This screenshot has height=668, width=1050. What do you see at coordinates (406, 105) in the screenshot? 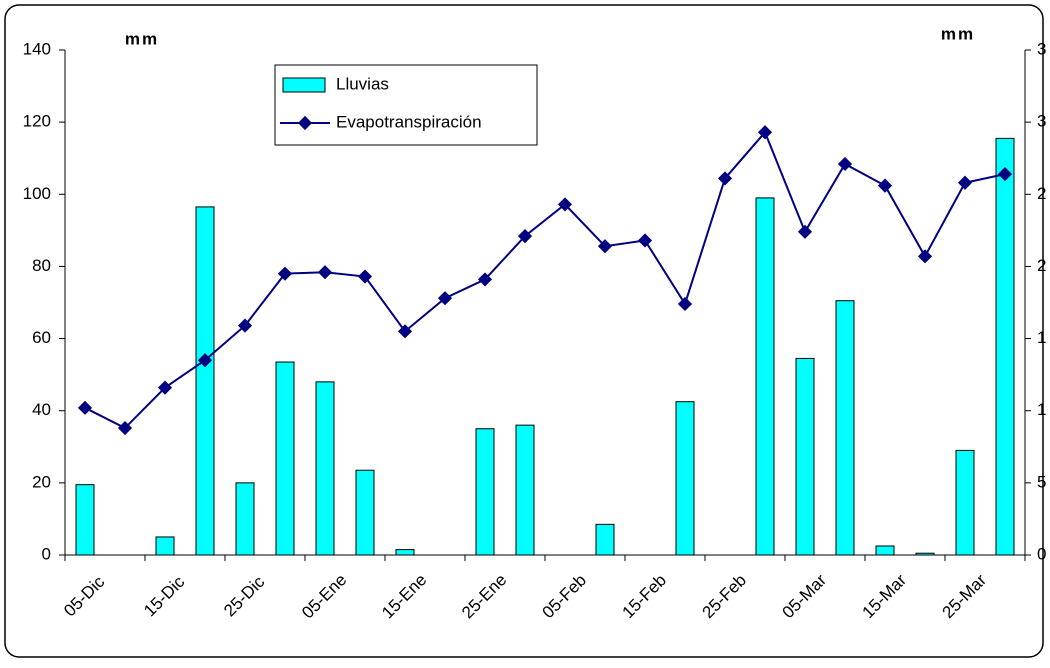
I see `legend-box` at bounding box center [406, 105].